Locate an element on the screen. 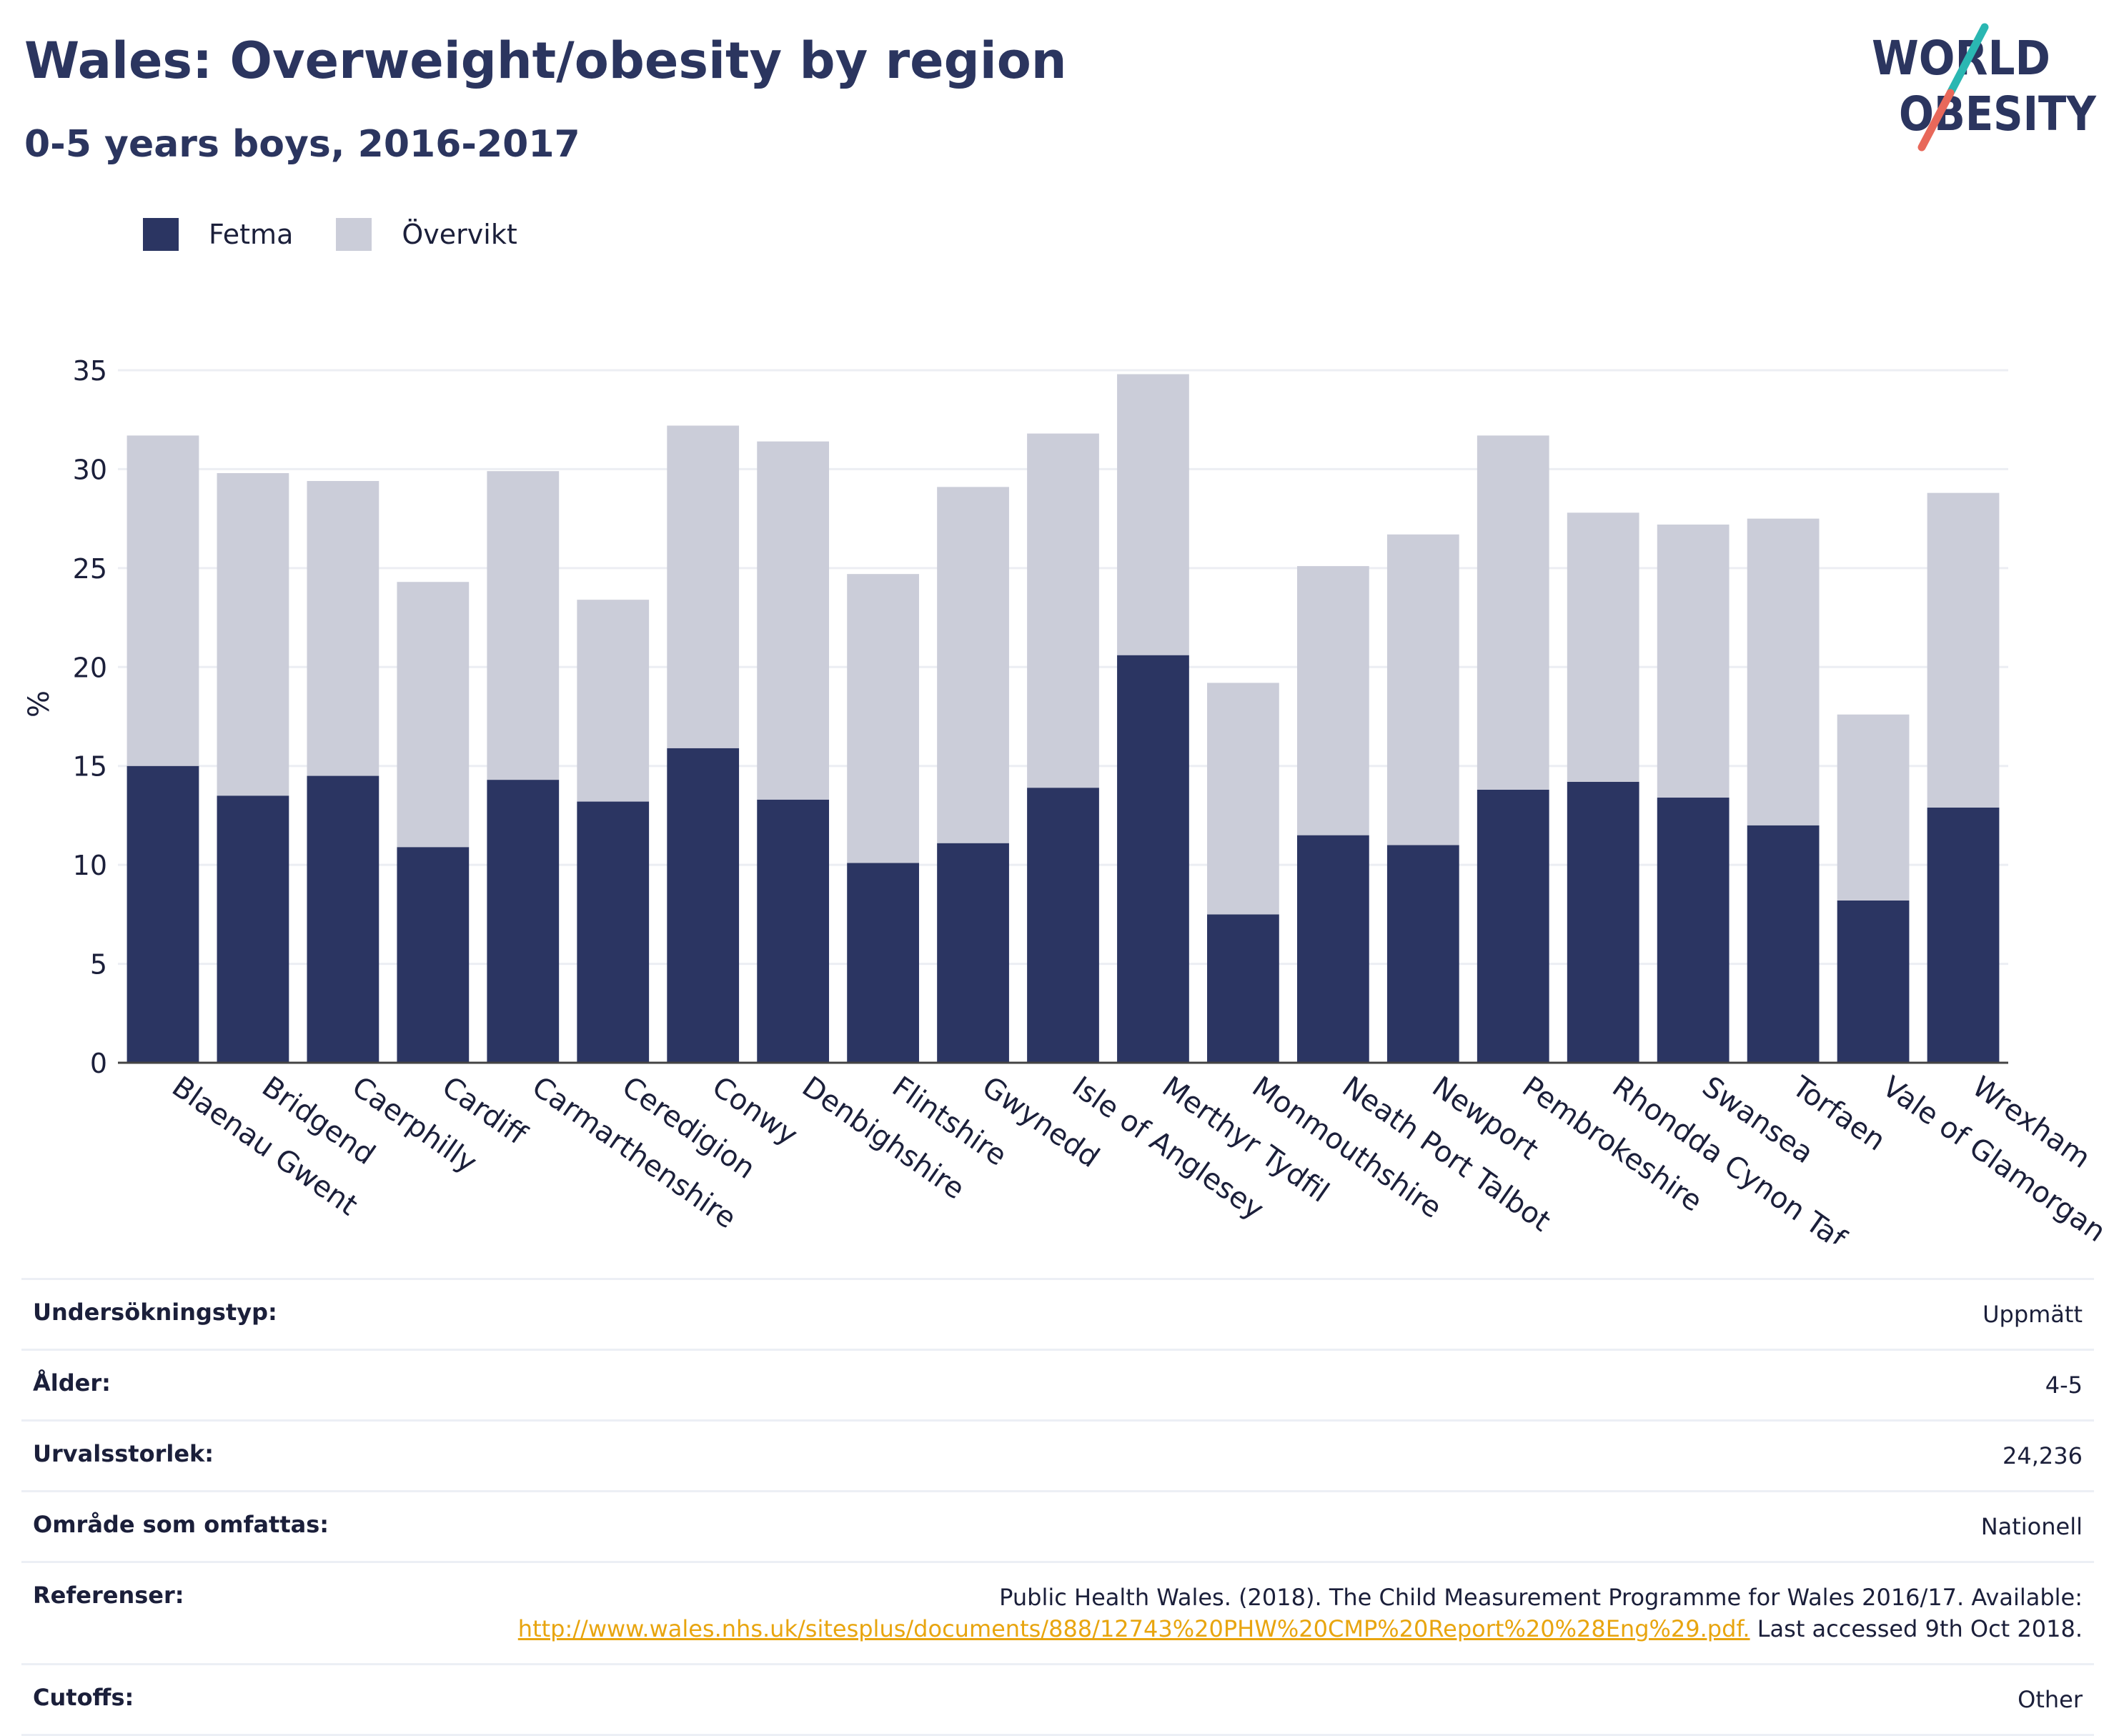 This screenshot has width=2114, height=1736. y-tick-label: 5 is located at coordinates (98, 965).